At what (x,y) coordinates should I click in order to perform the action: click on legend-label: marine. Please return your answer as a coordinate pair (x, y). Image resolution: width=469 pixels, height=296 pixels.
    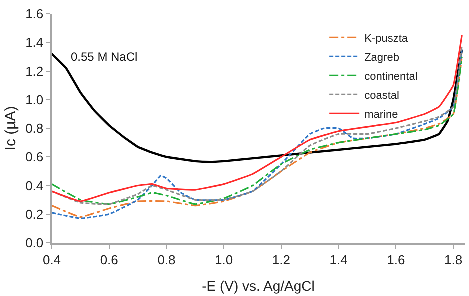
    Looking at the image, I should click on (381, 114).